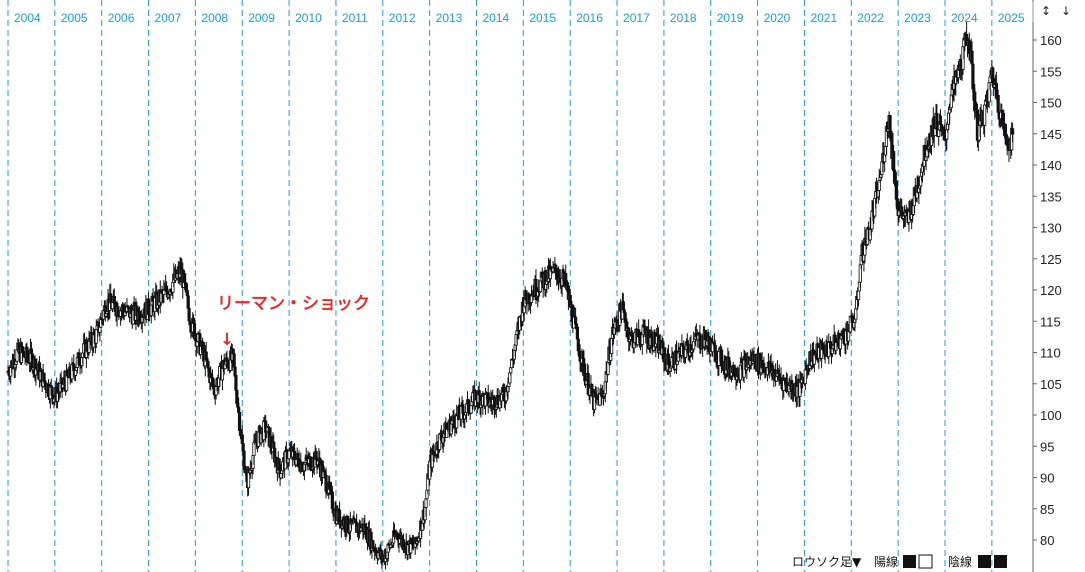 The image size is (1085, 572). What do you see at coordinates (1051, 71) in the screenshot?
I see `price-label-155: 155` at bounding box center [1051, 71].